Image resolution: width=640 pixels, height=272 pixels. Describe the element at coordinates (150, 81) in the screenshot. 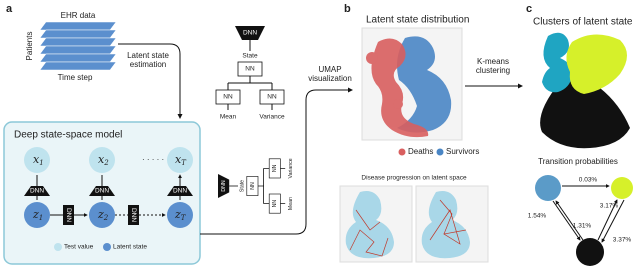

I see `estimation-arrow` at that location.